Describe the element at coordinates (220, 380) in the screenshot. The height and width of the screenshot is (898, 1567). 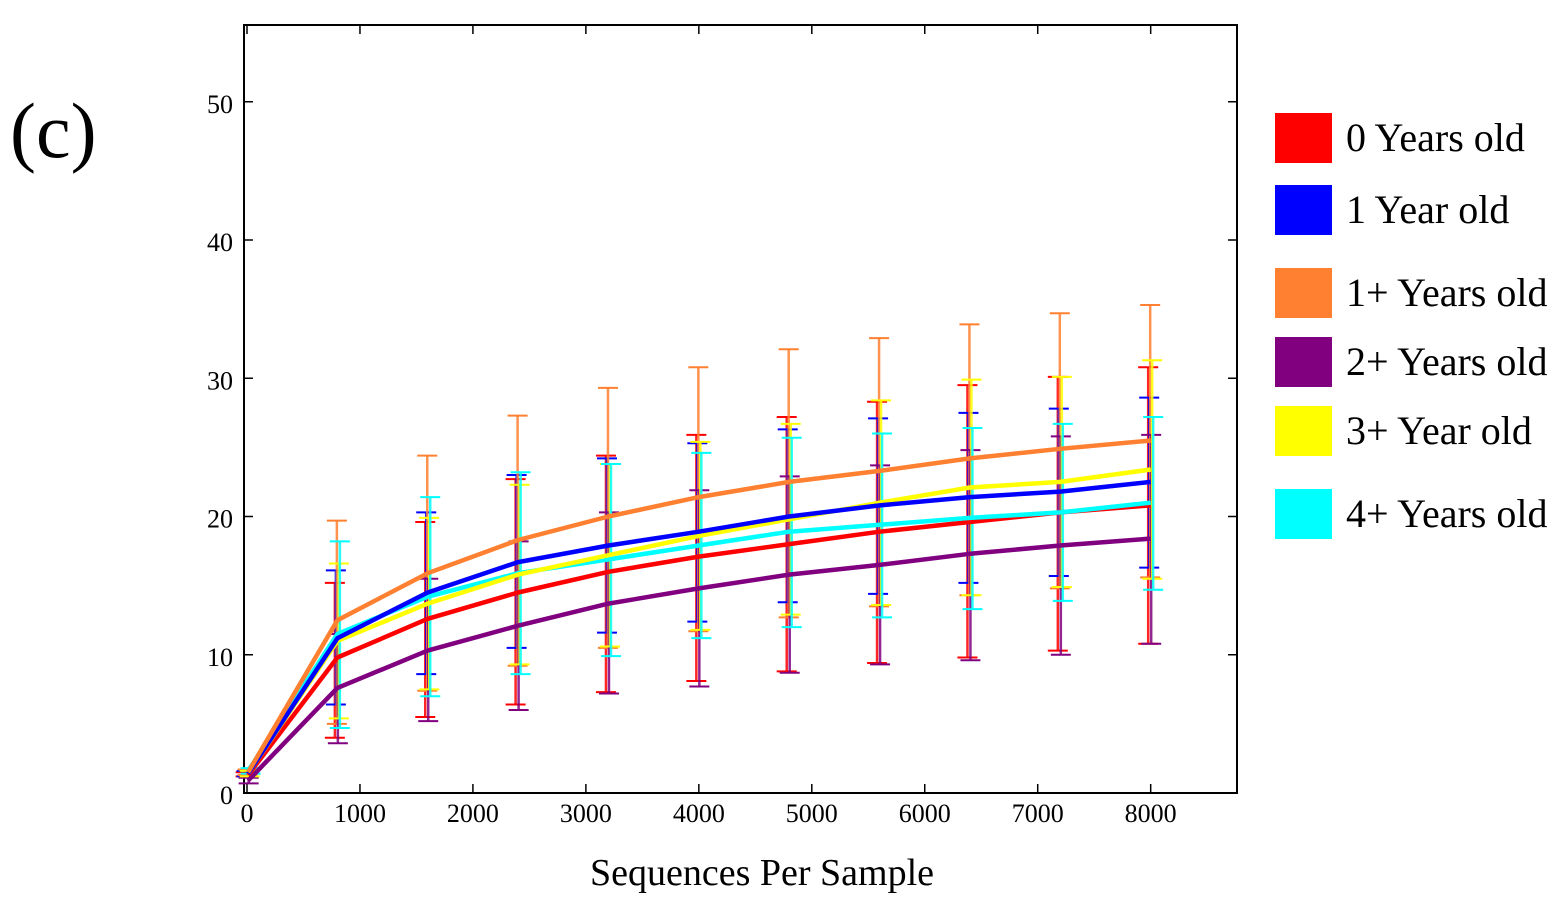
I see `y-tick-label: 30` at that location.